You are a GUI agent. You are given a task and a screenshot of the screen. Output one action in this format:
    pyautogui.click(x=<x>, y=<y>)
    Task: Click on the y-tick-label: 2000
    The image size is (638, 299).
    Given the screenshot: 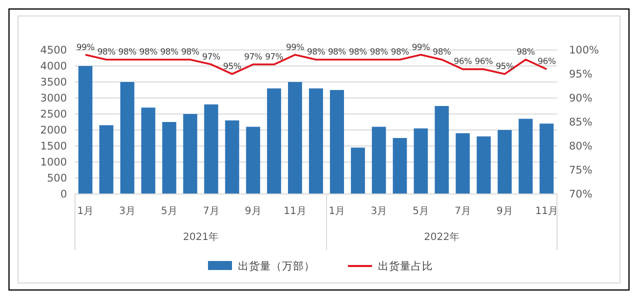 What is the action you would take?
    pyautogui.click(x=53, y=130)
    